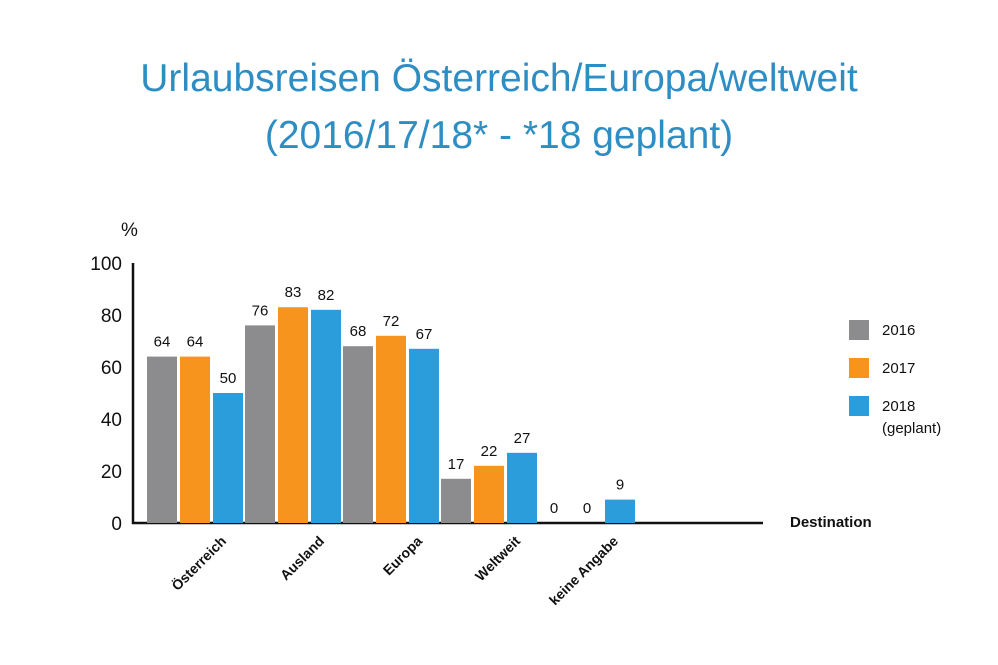 This screenshot has height=665, width=998. What do you see at coordinates (403, 556) in the screenshot?
I see `x-category-label: Europa` at bounding box center [403, 556].